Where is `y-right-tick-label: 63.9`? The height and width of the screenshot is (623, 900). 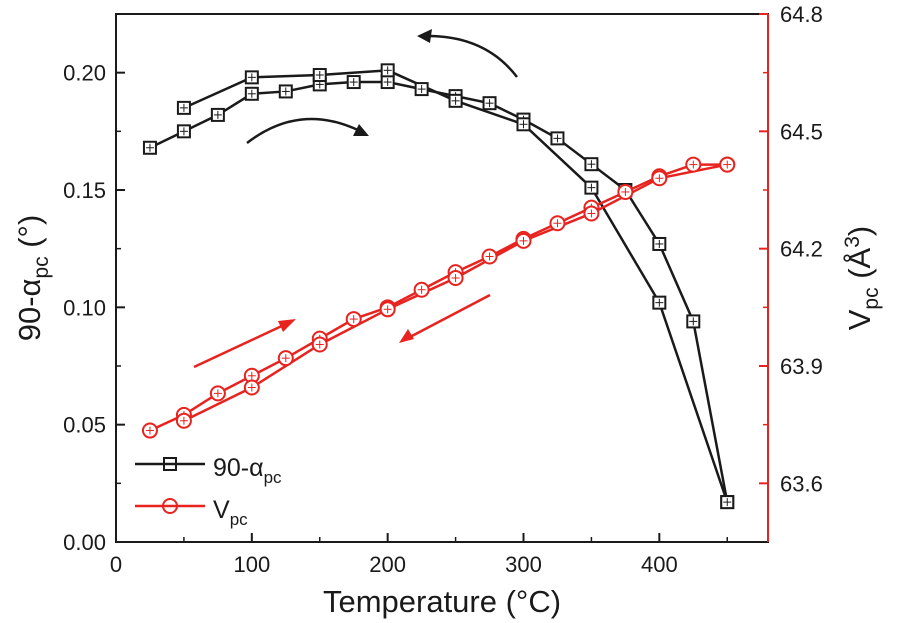
y-right-tick-label: 63.9 is located at coordinates (801, 366).